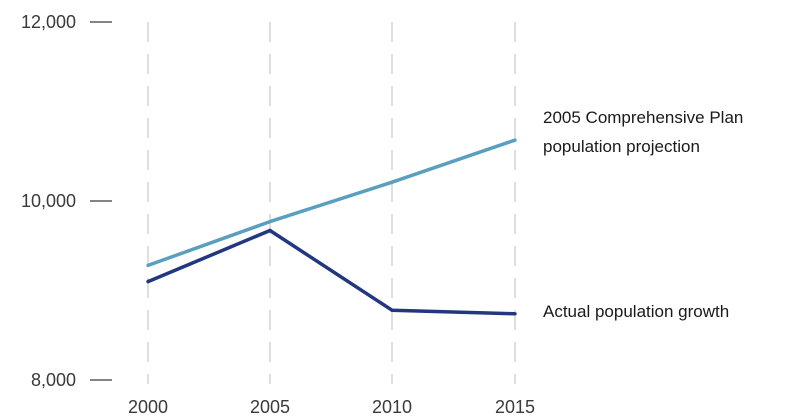 Image resolution: width=788 pixels, height=419 pixels. Describe the element at coordinates (270, 407) in the screenshot. I see `x-tick-label: 2005` at that location.